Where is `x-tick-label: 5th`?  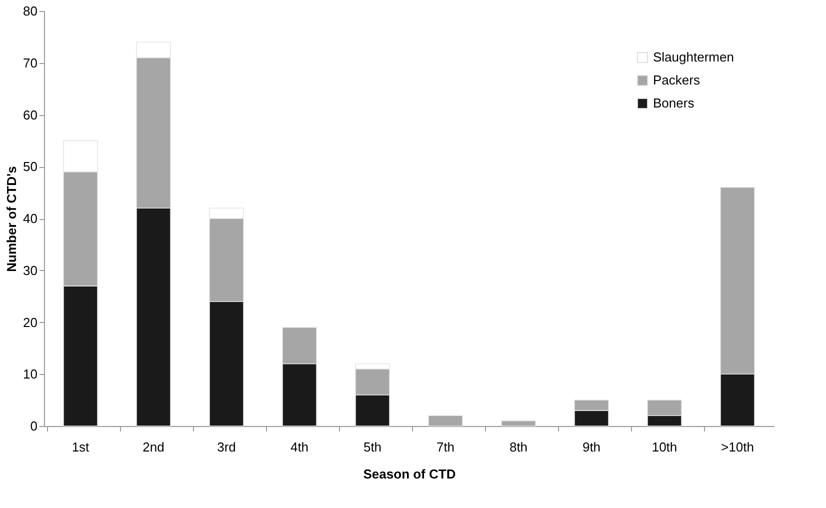
x-tick-label: 5th is located at coordinates (372, 447).